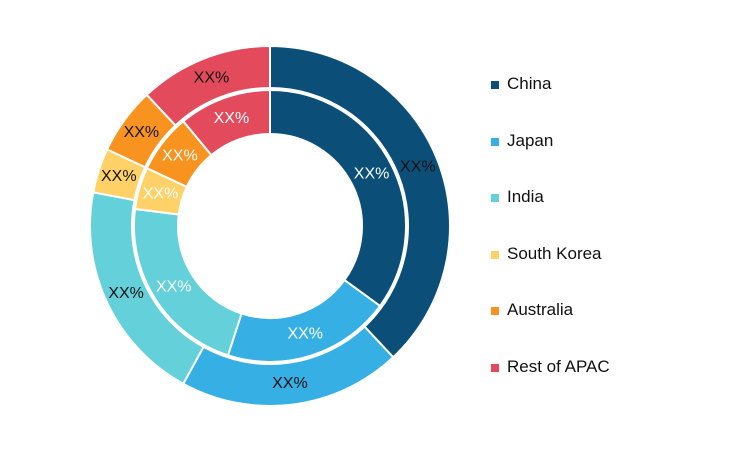 The width and height of the screenshot is (750, 450). I want to click on legend-swatch-china, so click(495, 85).